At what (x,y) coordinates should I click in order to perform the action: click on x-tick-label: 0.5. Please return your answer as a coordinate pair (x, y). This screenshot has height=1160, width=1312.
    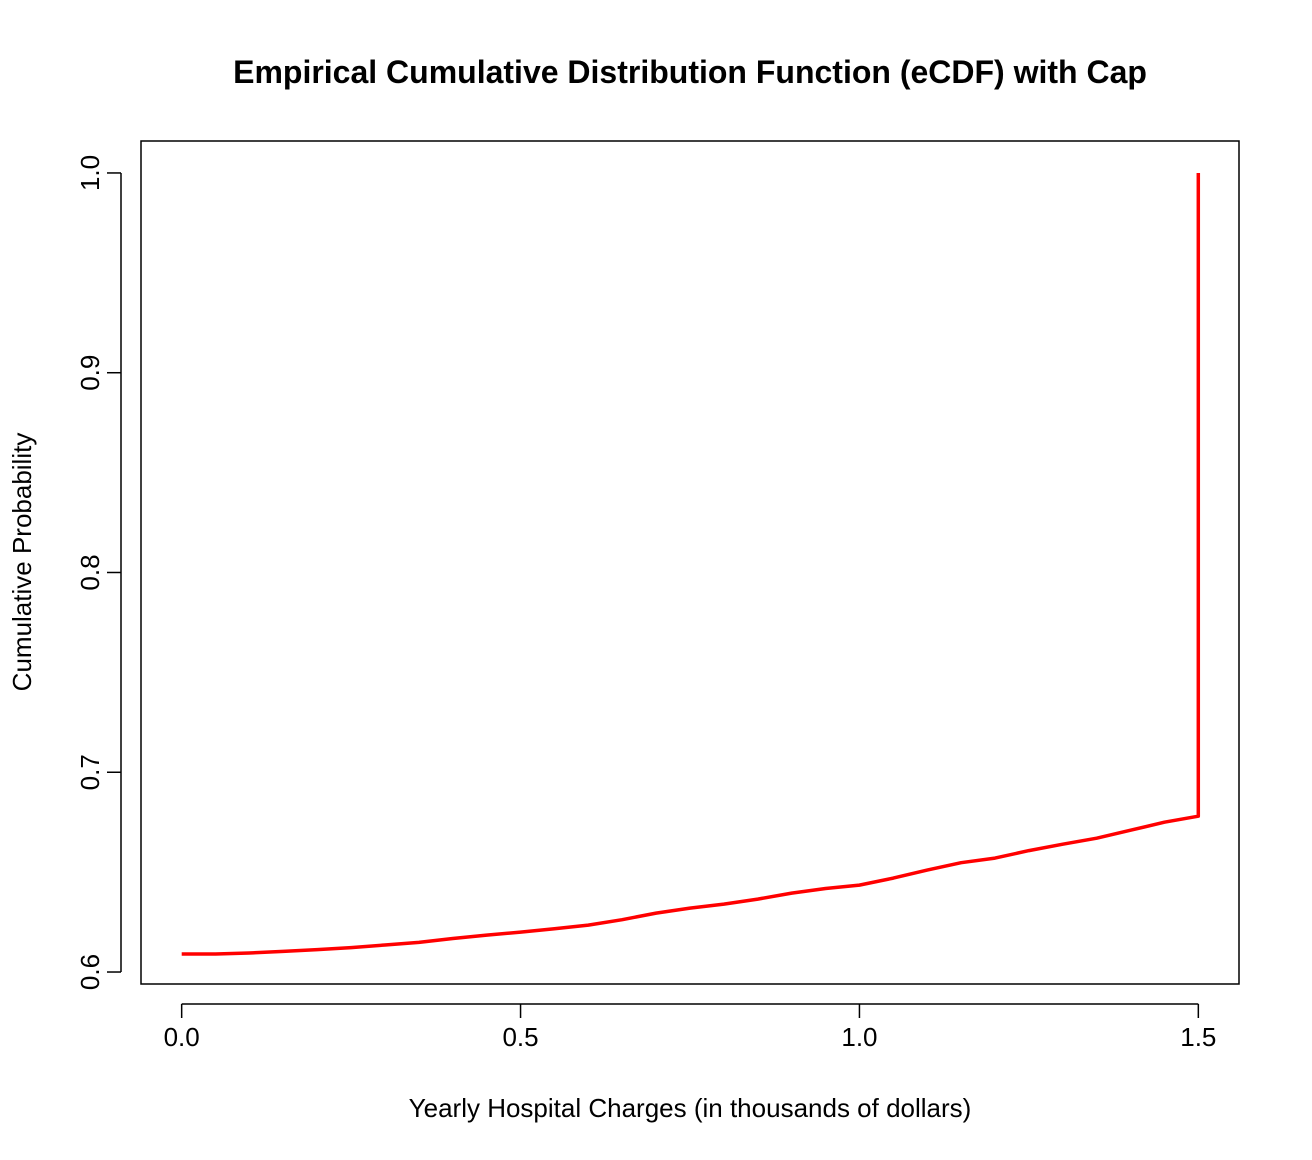
    Looking at the image, I should click on (520, 1037).